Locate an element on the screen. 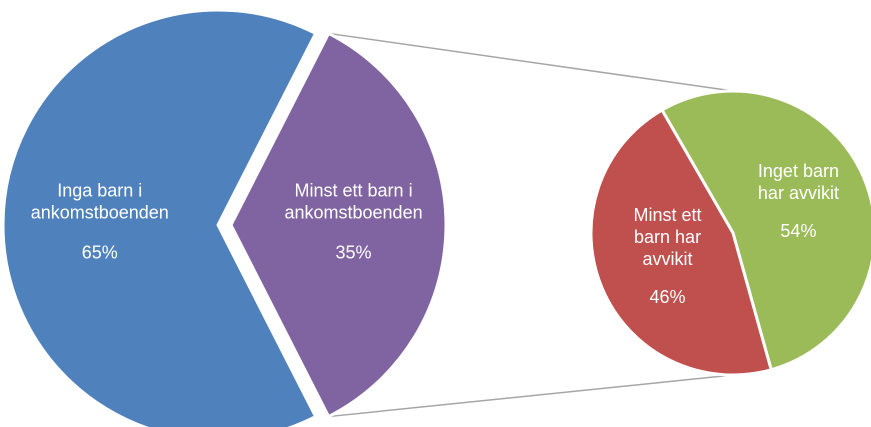 The height and width of the screenshot is (427, 871). main-pie-minst-ett-barn-i-ankomstboenden-value-label: 35% is located at coordinates (354, 253).